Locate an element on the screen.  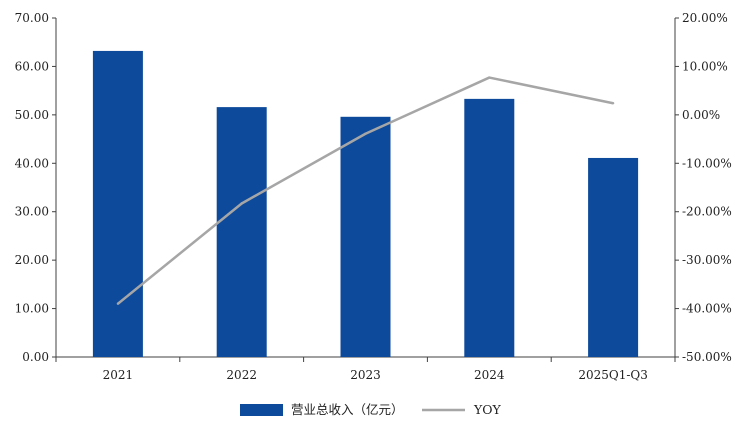
left-tick-label: 60.00 is located at coordinates (32, 66).